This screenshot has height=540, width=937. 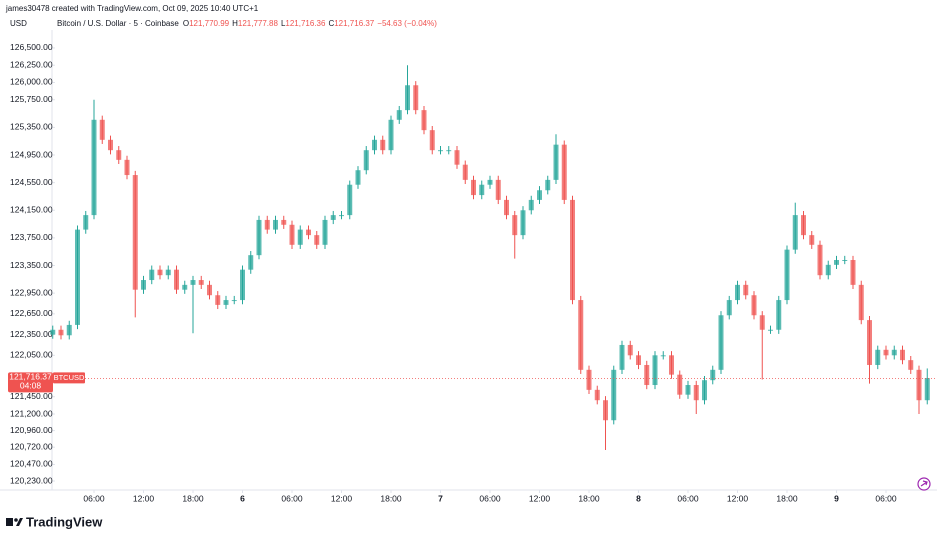 What do you see at coordinates (31, 313) in the screenshot?
I see `y-tick-label: 122,650.00` at bounding box center [31, 313].